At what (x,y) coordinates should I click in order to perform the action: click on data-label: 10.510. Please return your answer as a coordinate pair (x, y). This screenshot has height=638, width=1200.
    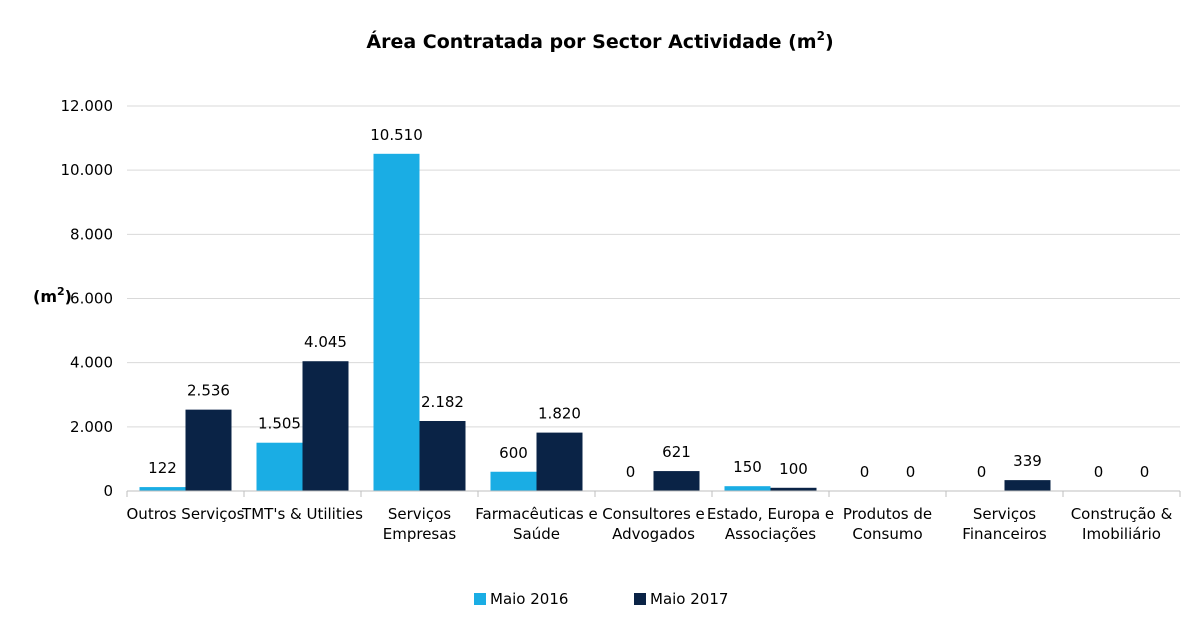
    Looking at the image, I should click on (396, 135).